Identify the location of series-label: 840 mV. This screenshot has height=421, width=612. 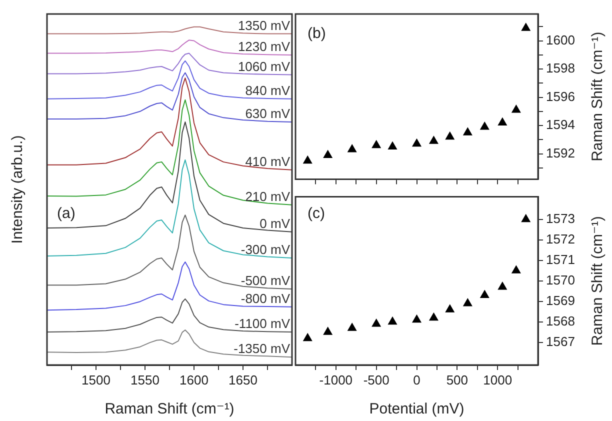
(267, 90).